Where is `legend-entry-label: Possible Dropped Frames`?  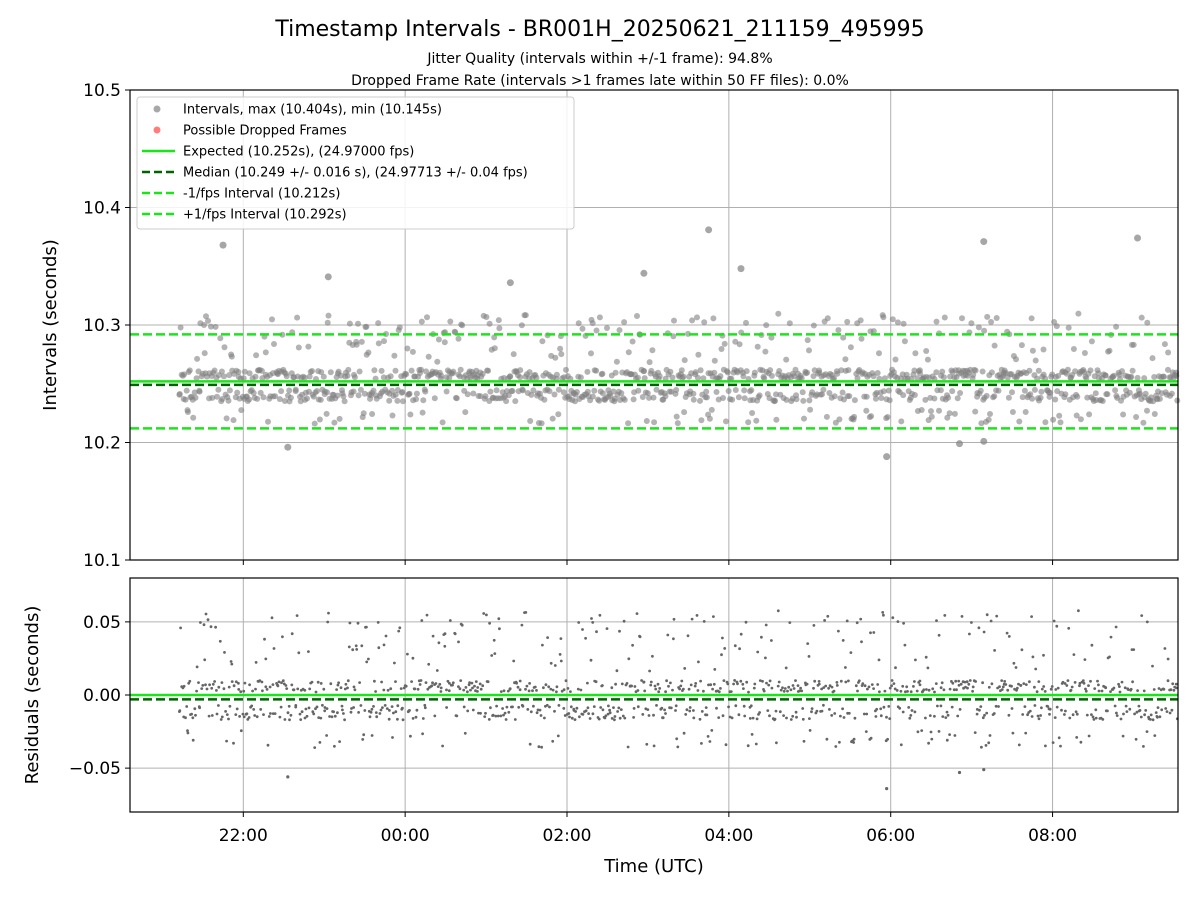
legend-entry-label: Possible Dropped Frames is located at coordinates (265, 131).